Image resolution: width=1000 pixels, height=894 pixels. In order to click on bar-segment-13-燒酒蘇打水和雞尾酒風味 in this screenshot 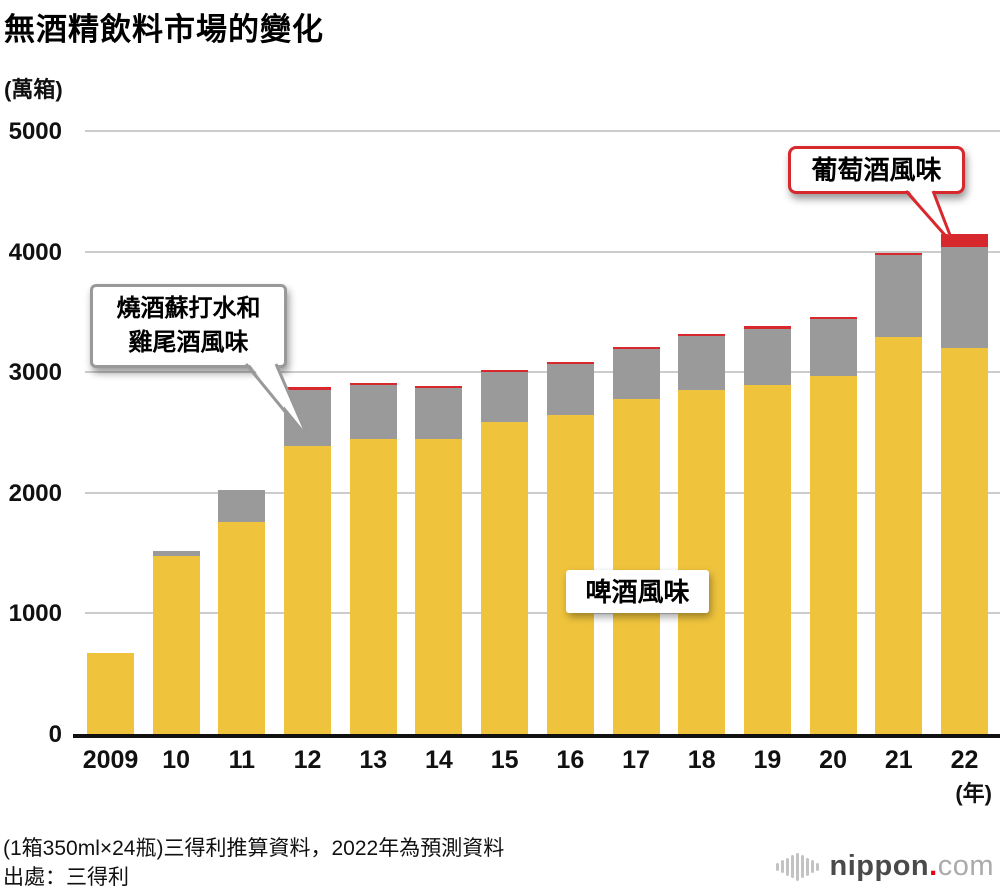, I will do `click(373, 412)`.